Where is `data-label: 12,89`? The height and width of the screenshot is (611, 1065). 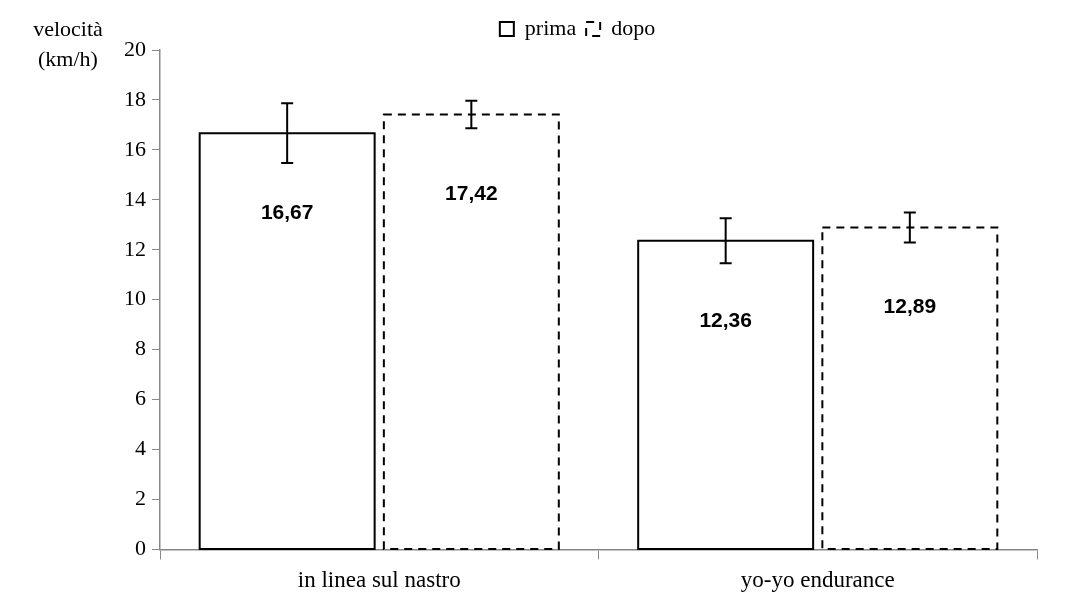
data-label: 12,89 is located at coordinates (910, 306).